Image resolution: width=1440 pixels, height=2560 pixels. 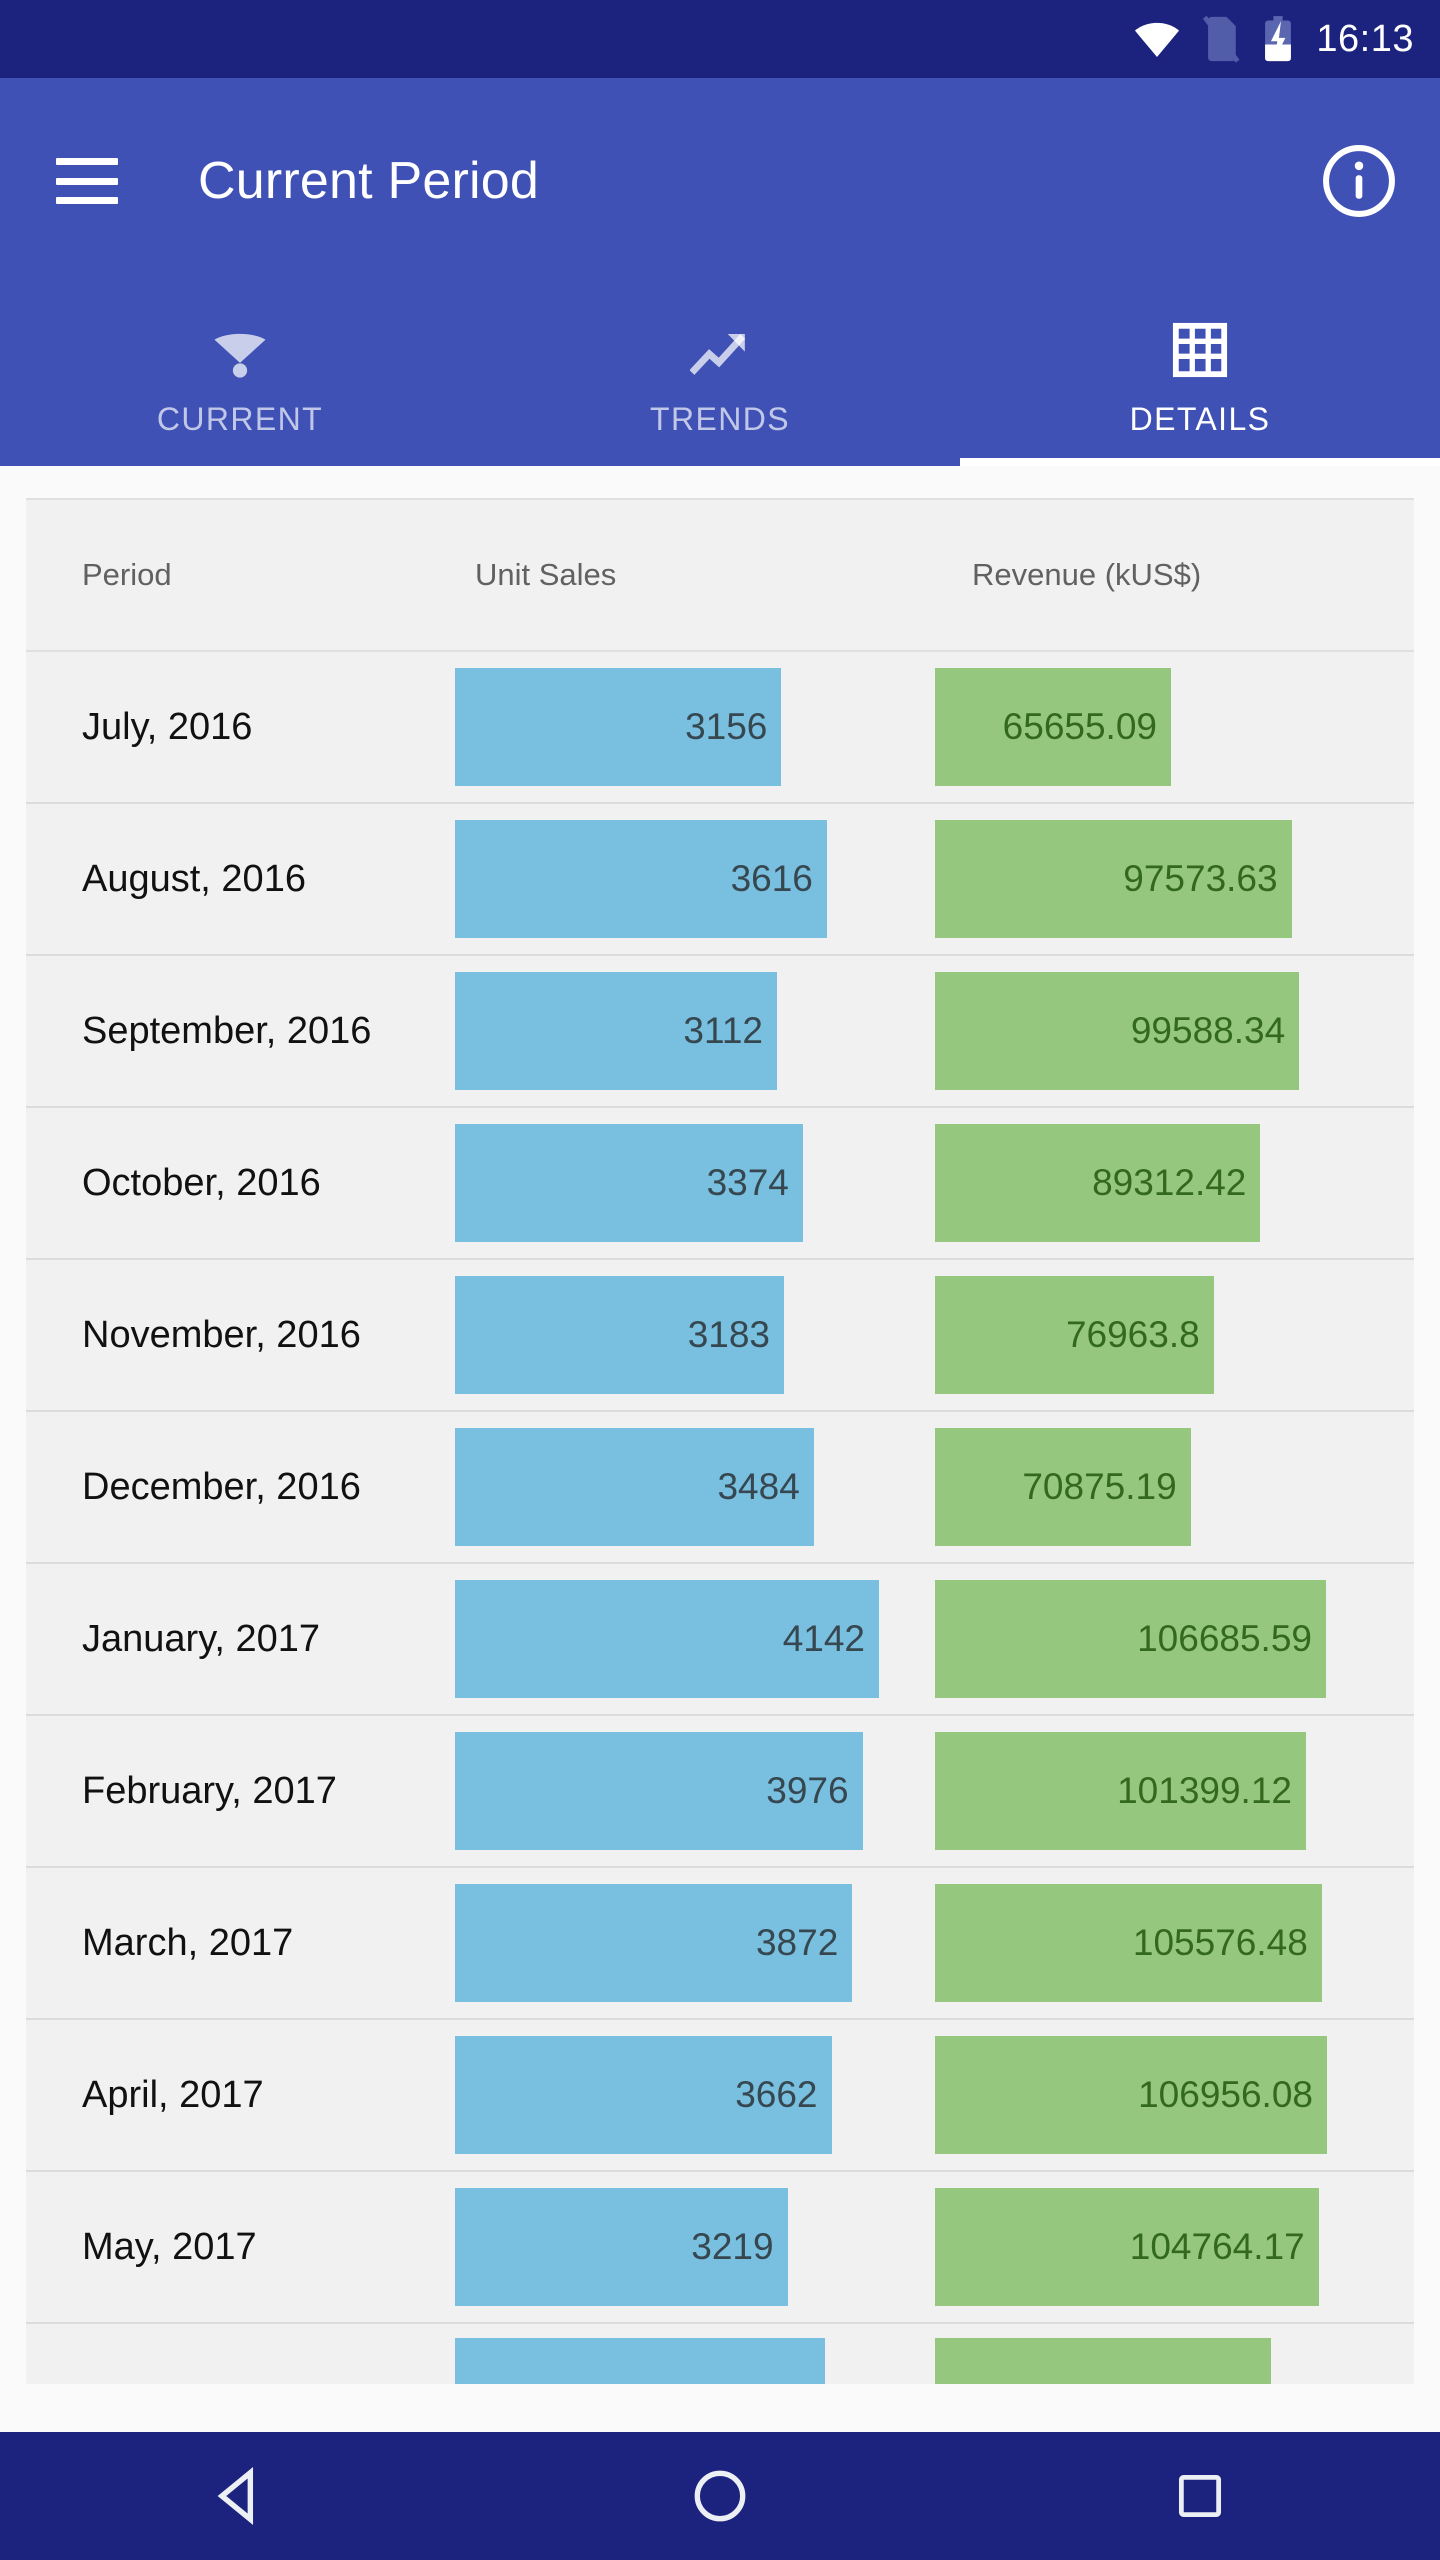 What do you see at coordinates (758, 1486) in the screenshot?
I see `unit-sales-value: 3484` at bounding box center [758, 1486].